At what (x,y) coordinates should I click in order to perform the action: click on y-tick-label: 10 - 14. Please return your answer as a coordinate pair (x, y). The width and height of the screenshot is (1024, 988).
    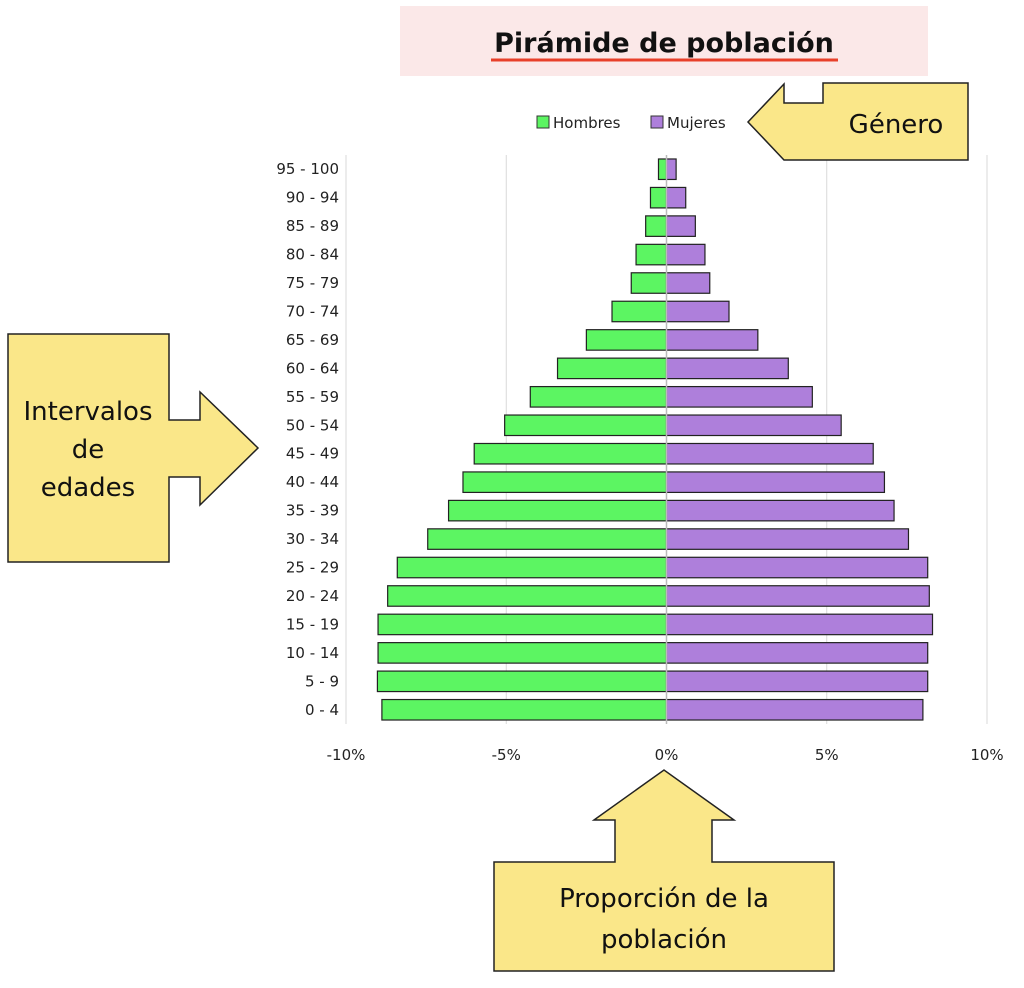
    Looking at the image, I should click on (312, 653).